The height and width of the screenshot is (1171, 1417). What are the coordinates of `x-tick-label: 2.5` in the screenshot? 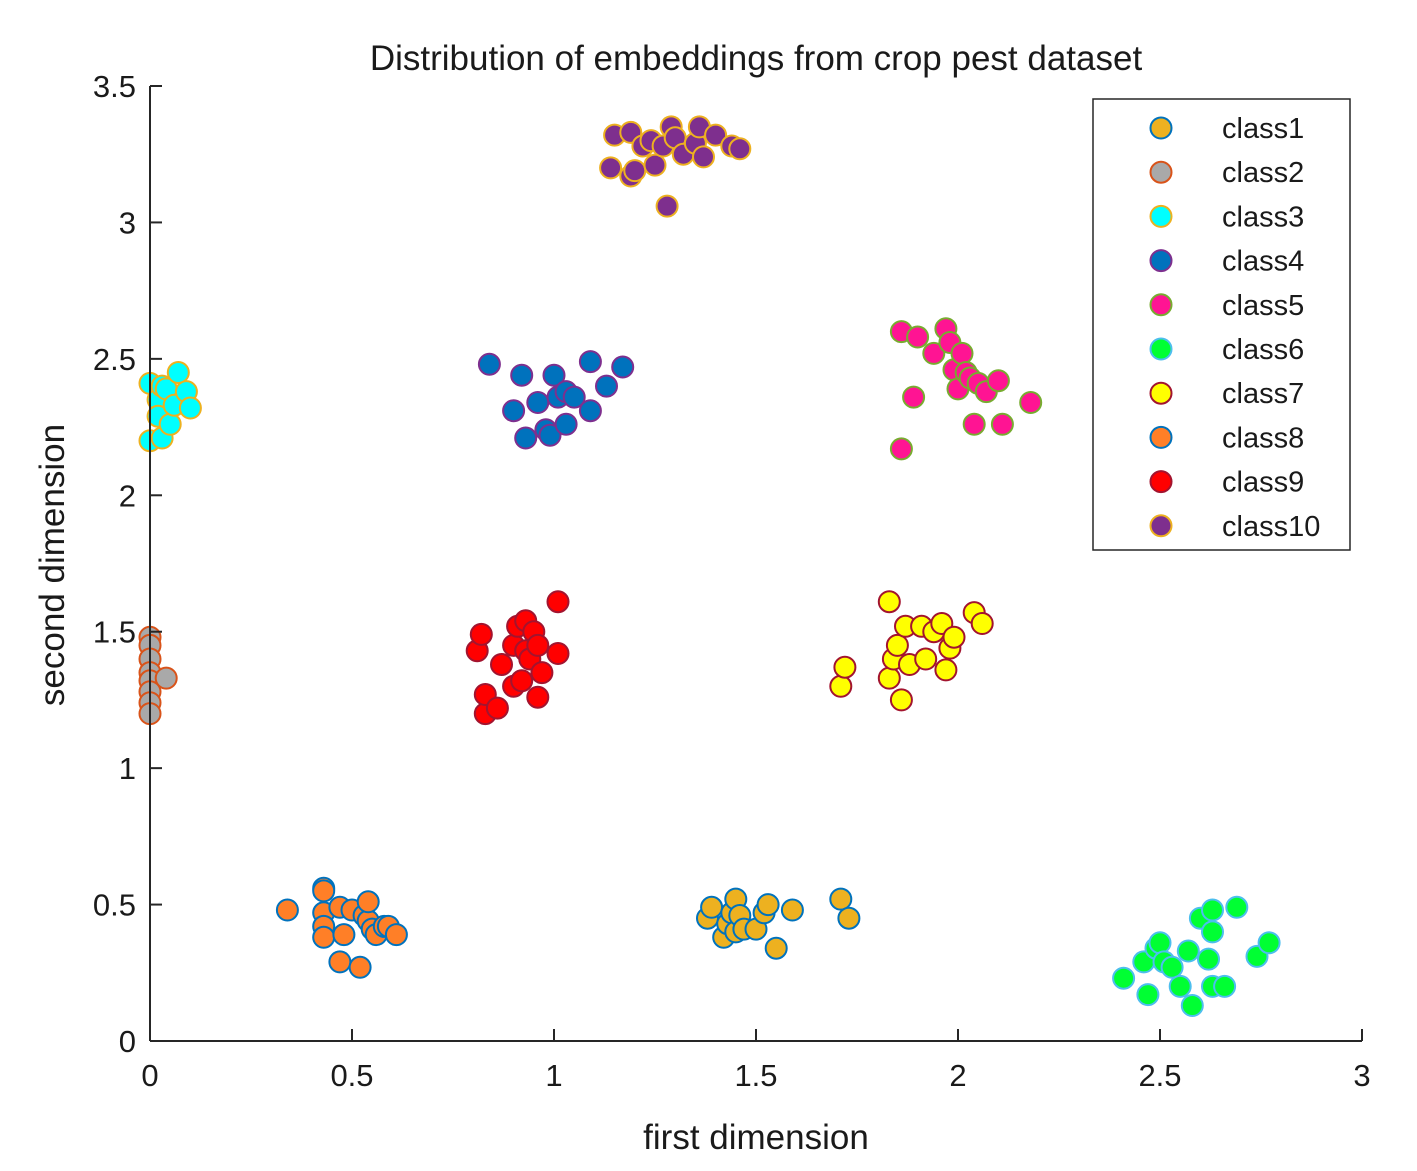 It's located at (1159, 1075).